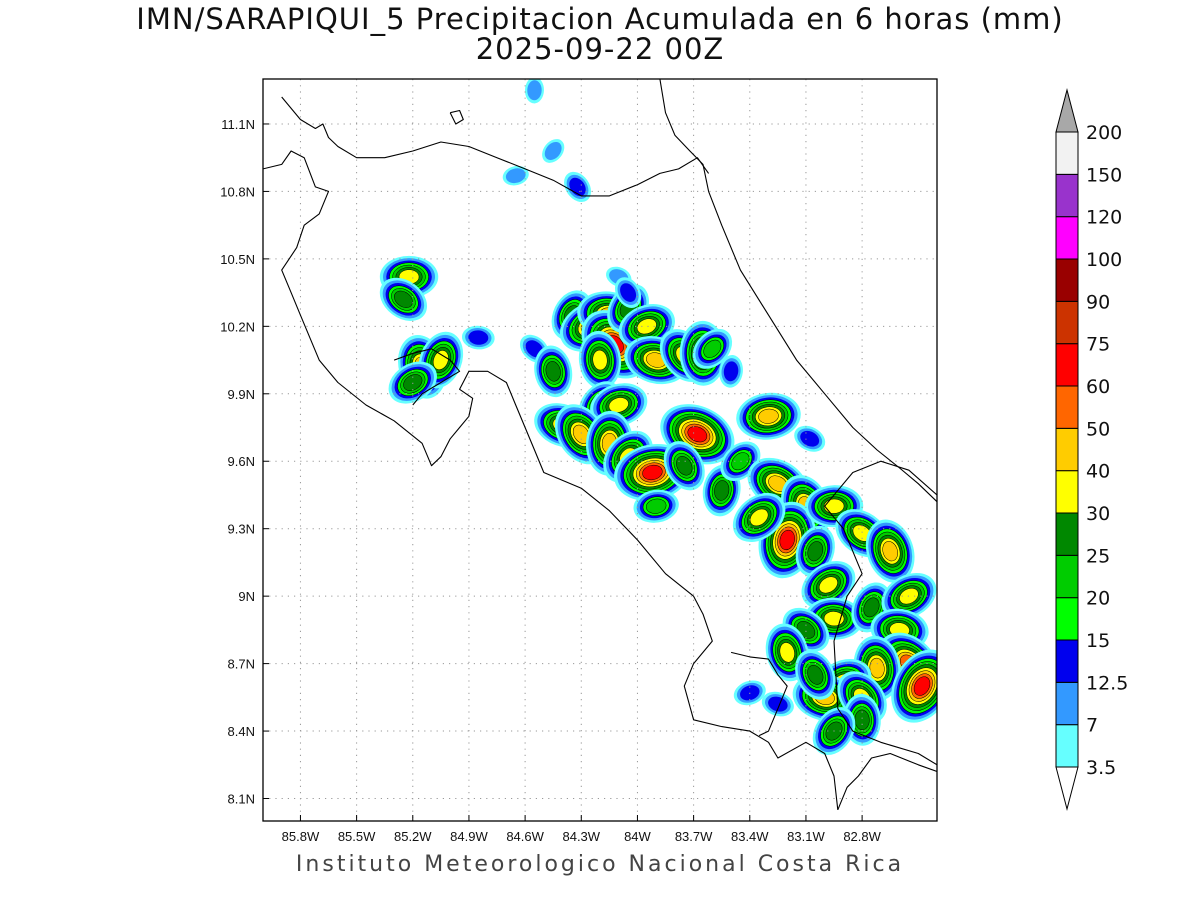 This screenshot has height=900, width=1200. What do you see at coordinates (1067, 110) in the screenshot?
I see `colorbar-max-arrow` at bounding box center [1067, 110].